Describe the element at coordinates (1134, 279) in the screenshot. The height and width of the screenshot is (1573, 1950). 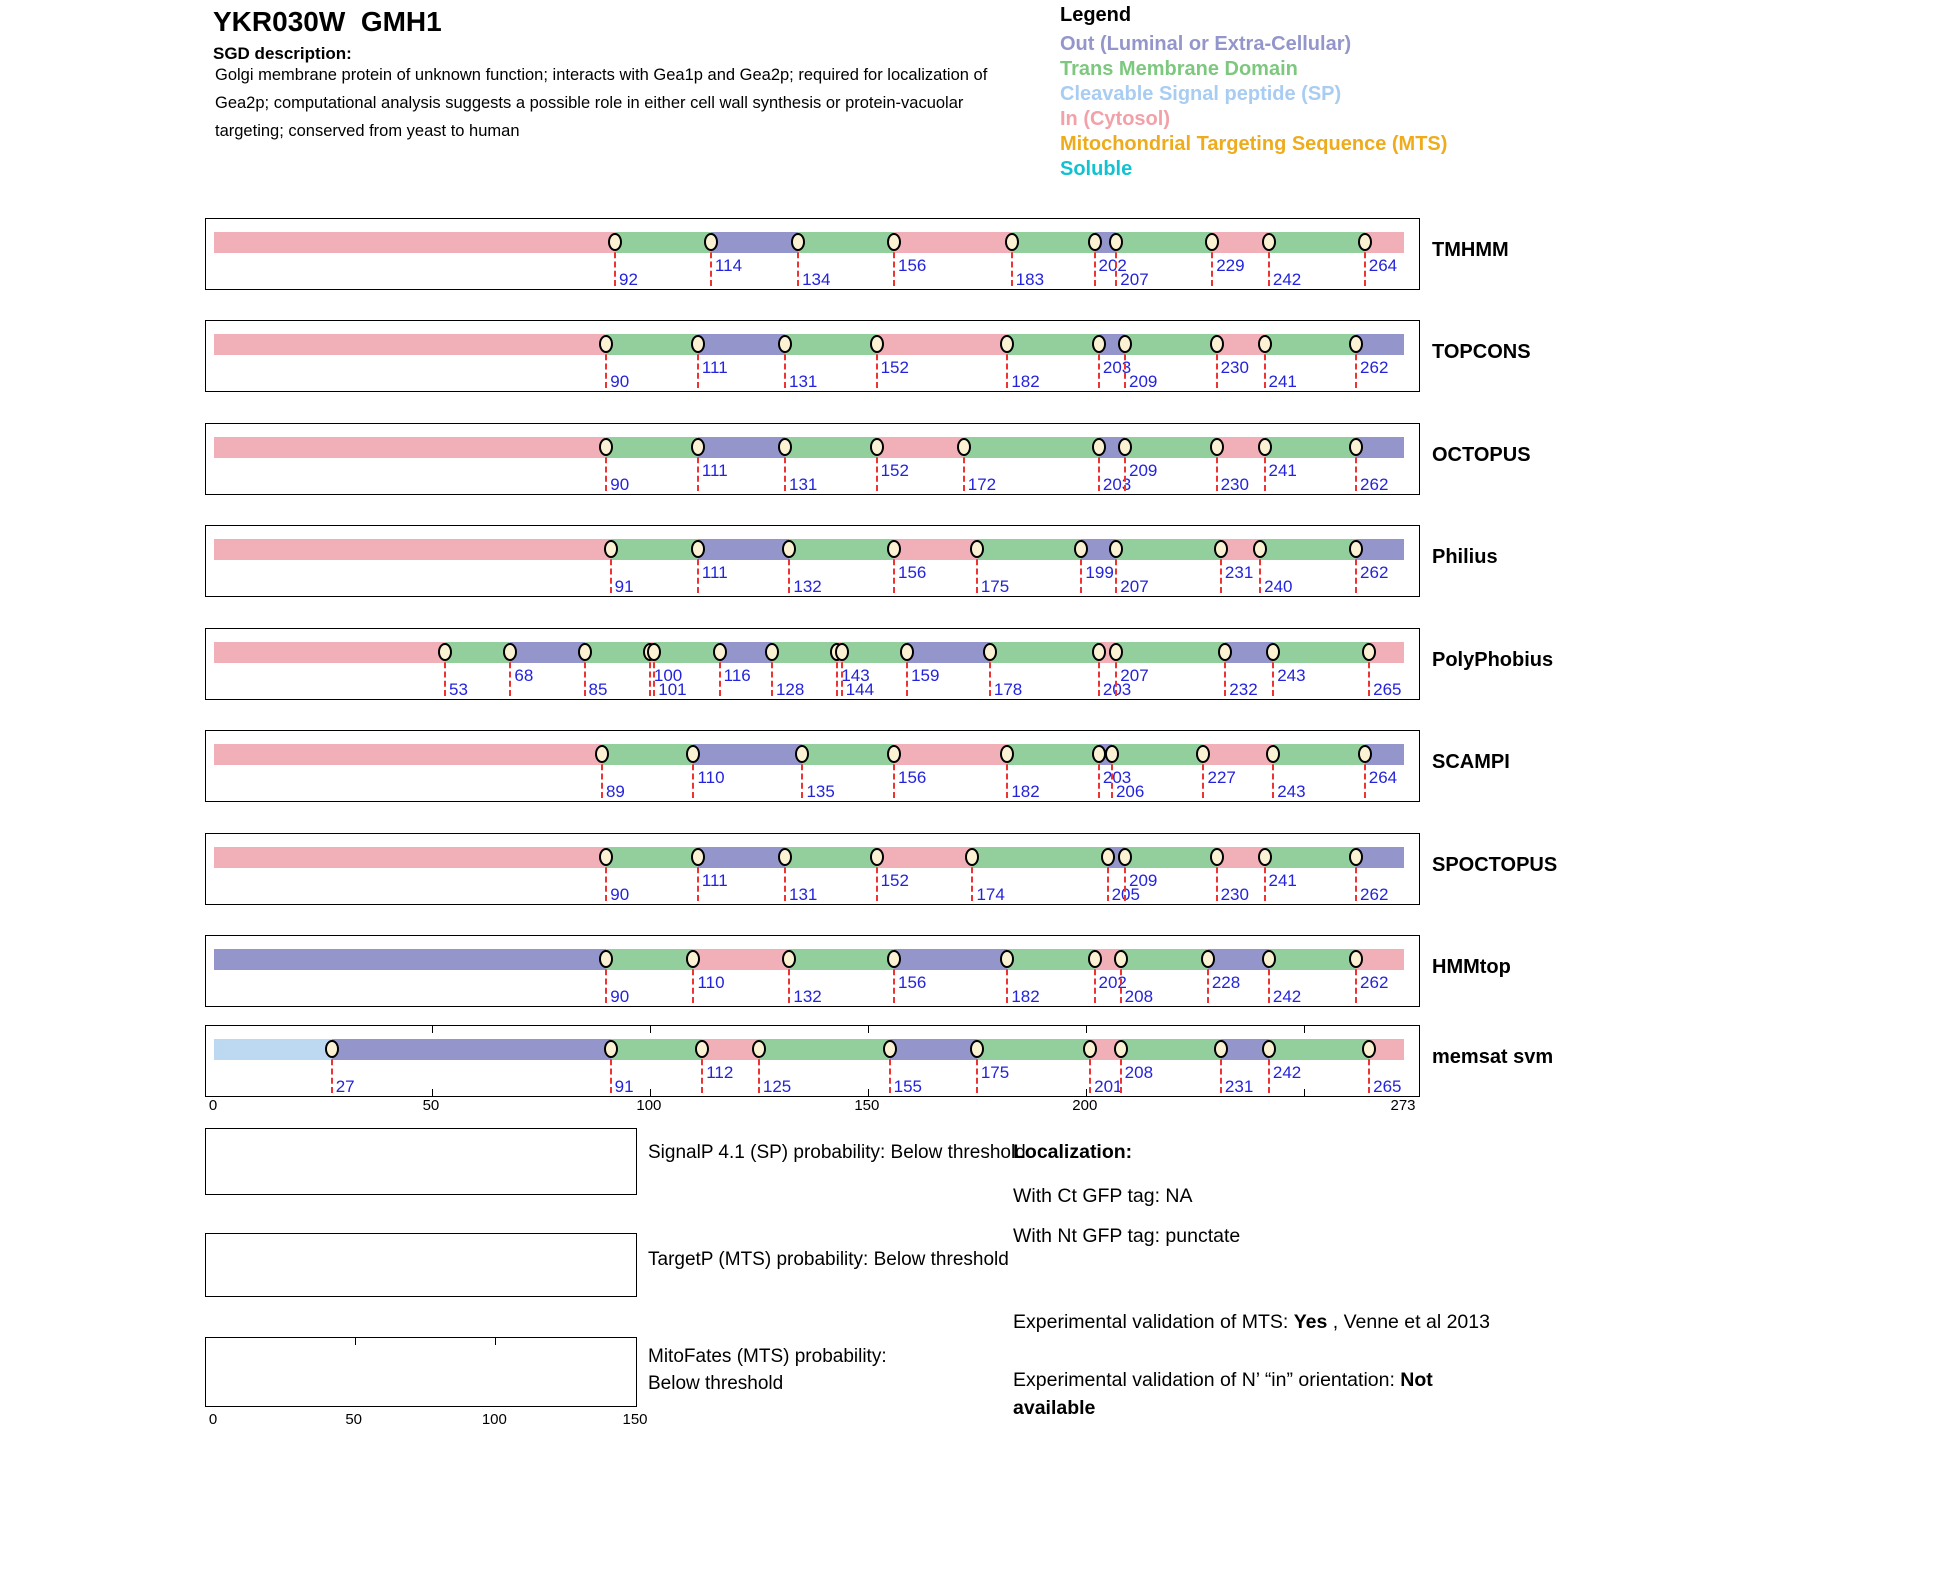
I see `boundary-number: 207` at that location.